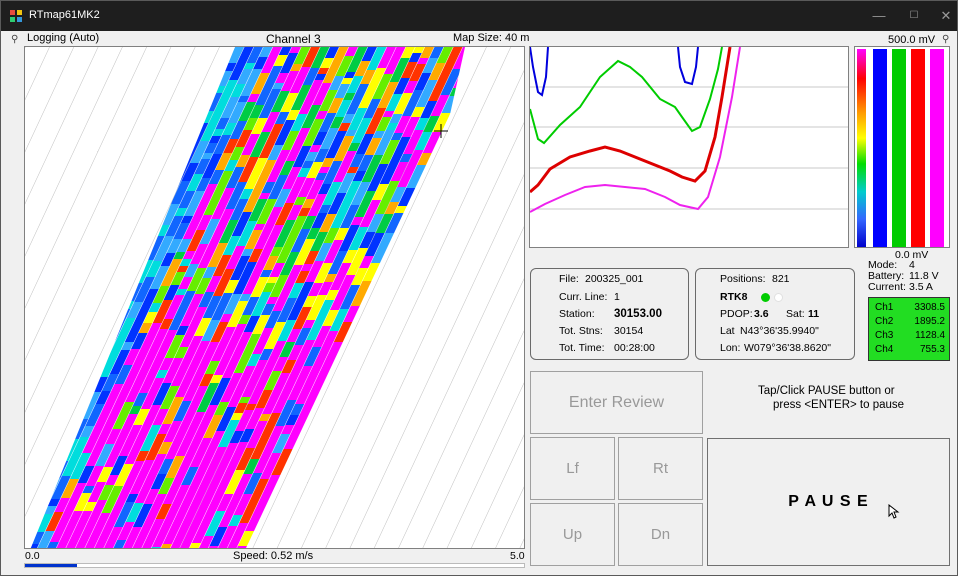  Describe the element at coordinates (914, 15) in the screenshot. I see `maximize-button: ☐` at that location.